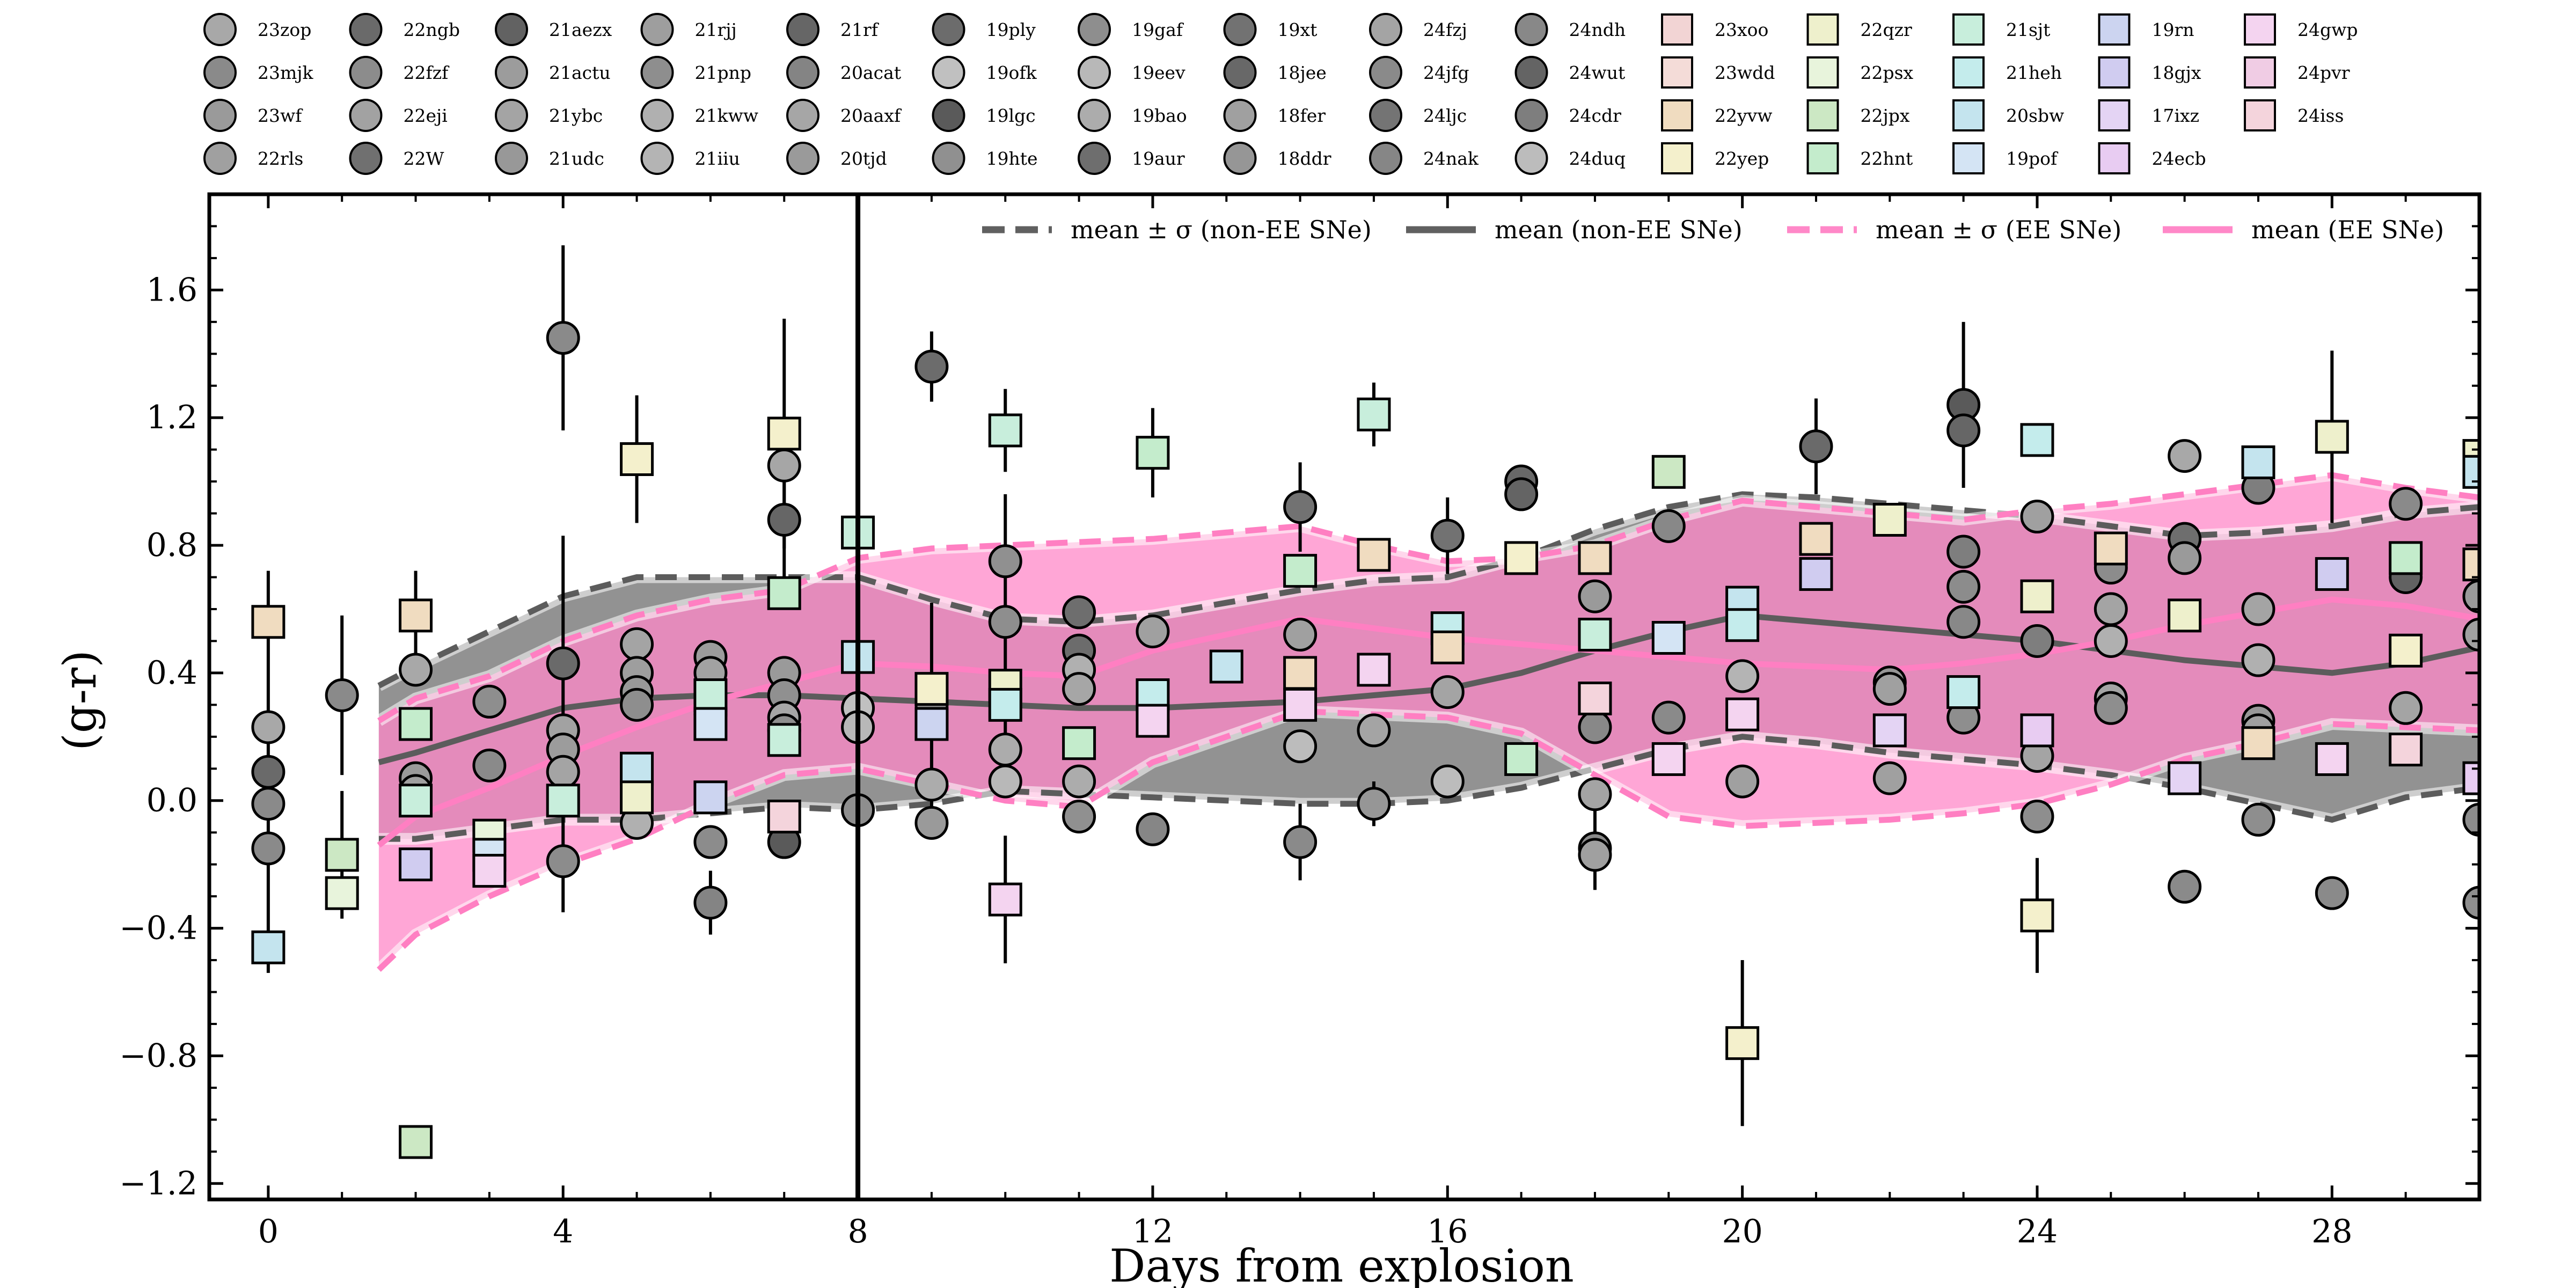 This screenshot has height=1288, width=2576. I want to click on non-ee-upper-sigma-line, so click(1428, 590).